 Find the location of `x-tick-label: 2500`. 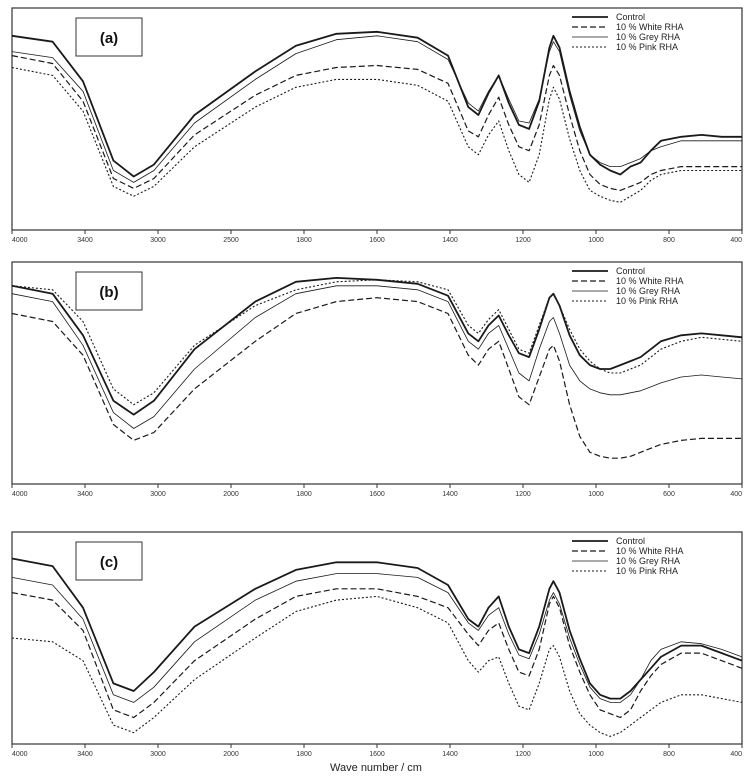

x-tick-label: 2500 is located at coordinates (231, 240).